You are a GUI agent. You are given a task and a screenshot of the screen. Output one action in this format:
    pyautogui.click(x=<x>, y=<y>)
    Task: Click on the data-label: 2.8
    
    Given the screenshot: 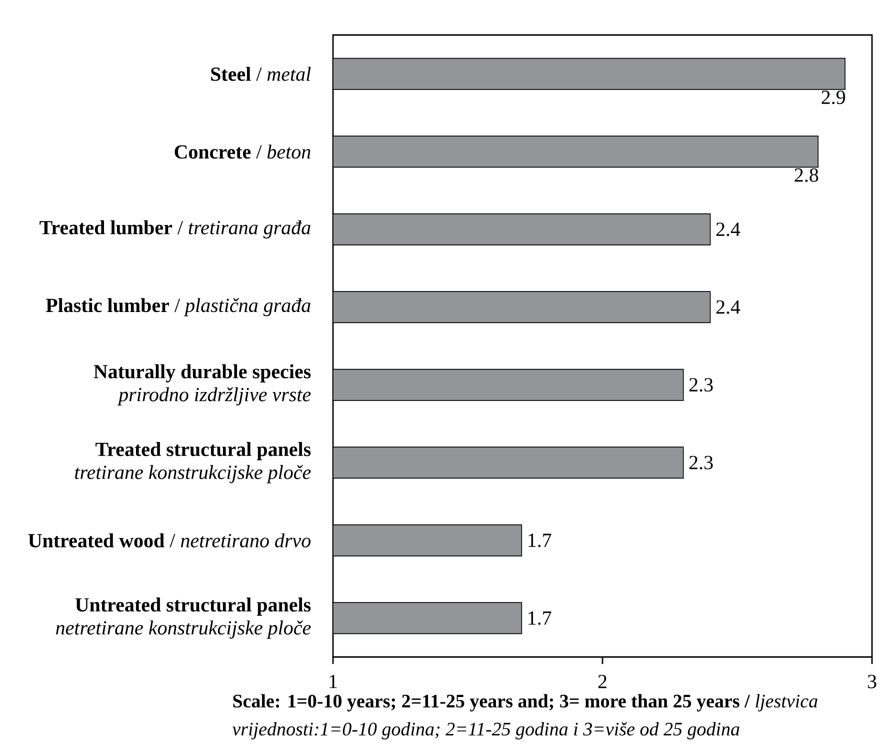 What is the action you would take?
    pyautogui.click(x=806, y=175)
    